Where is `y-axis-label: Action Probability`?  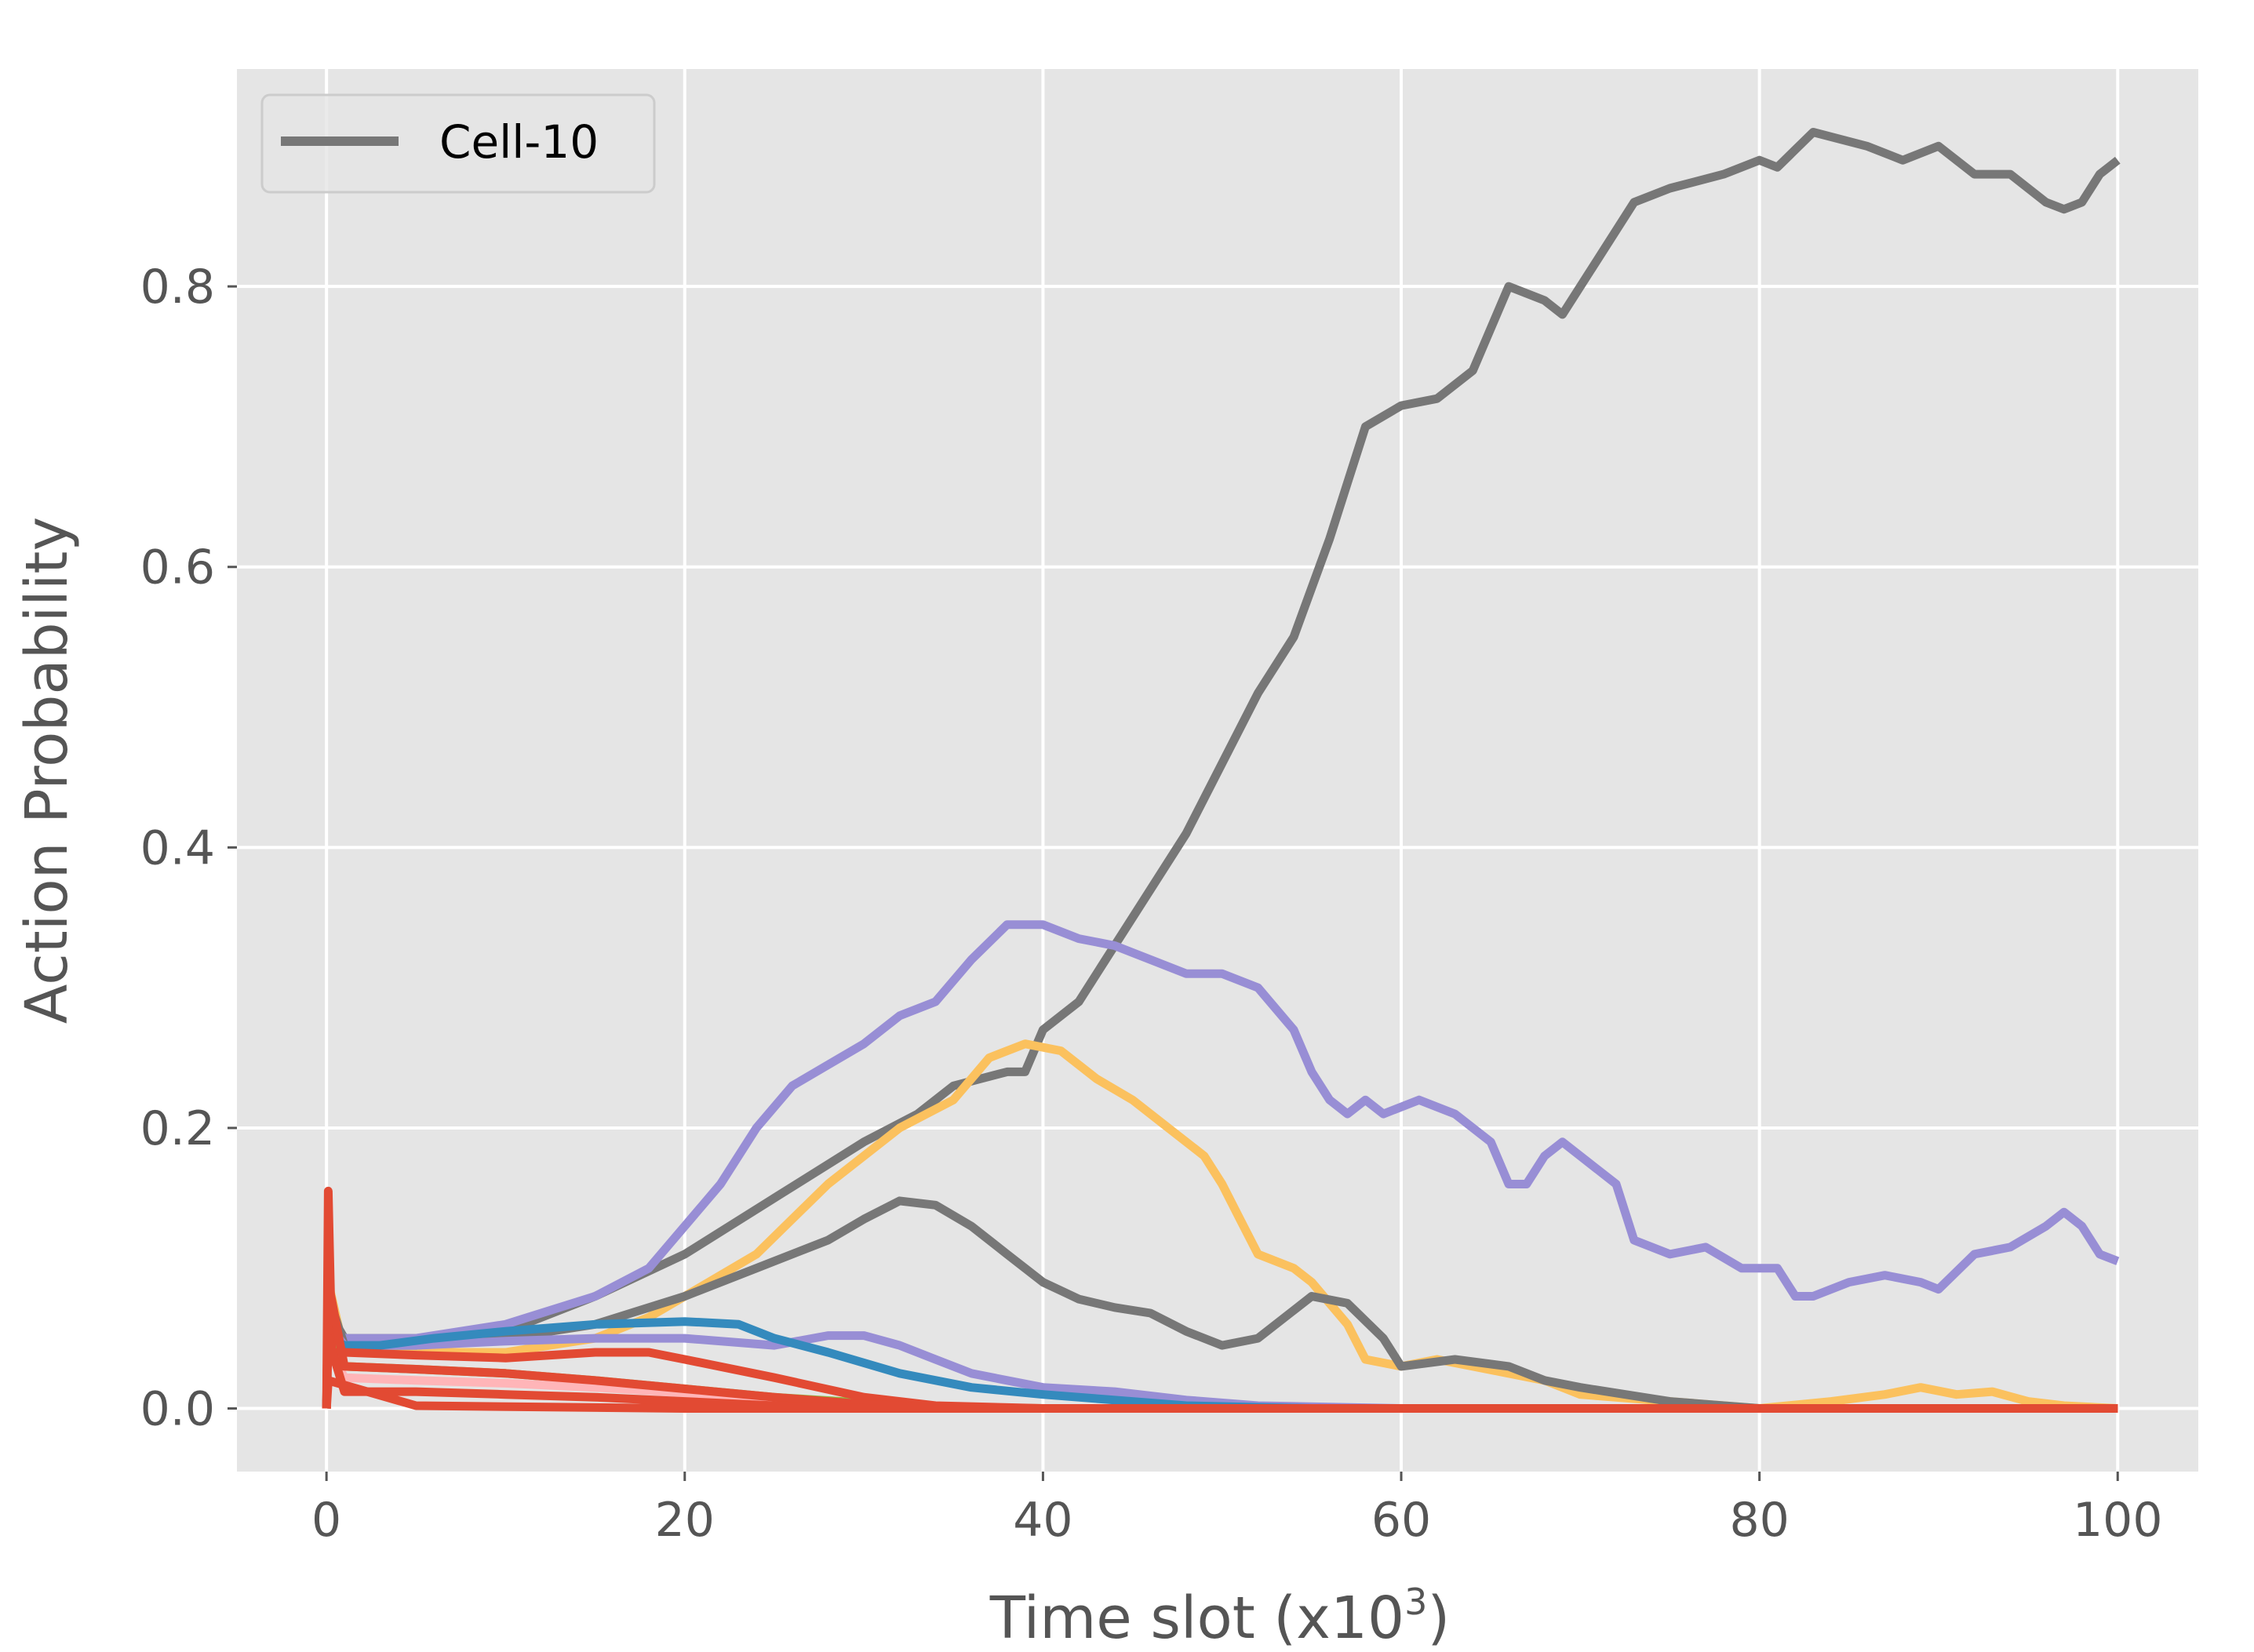 y-axis-label: Action Probability is located at coordinates (47, 771).